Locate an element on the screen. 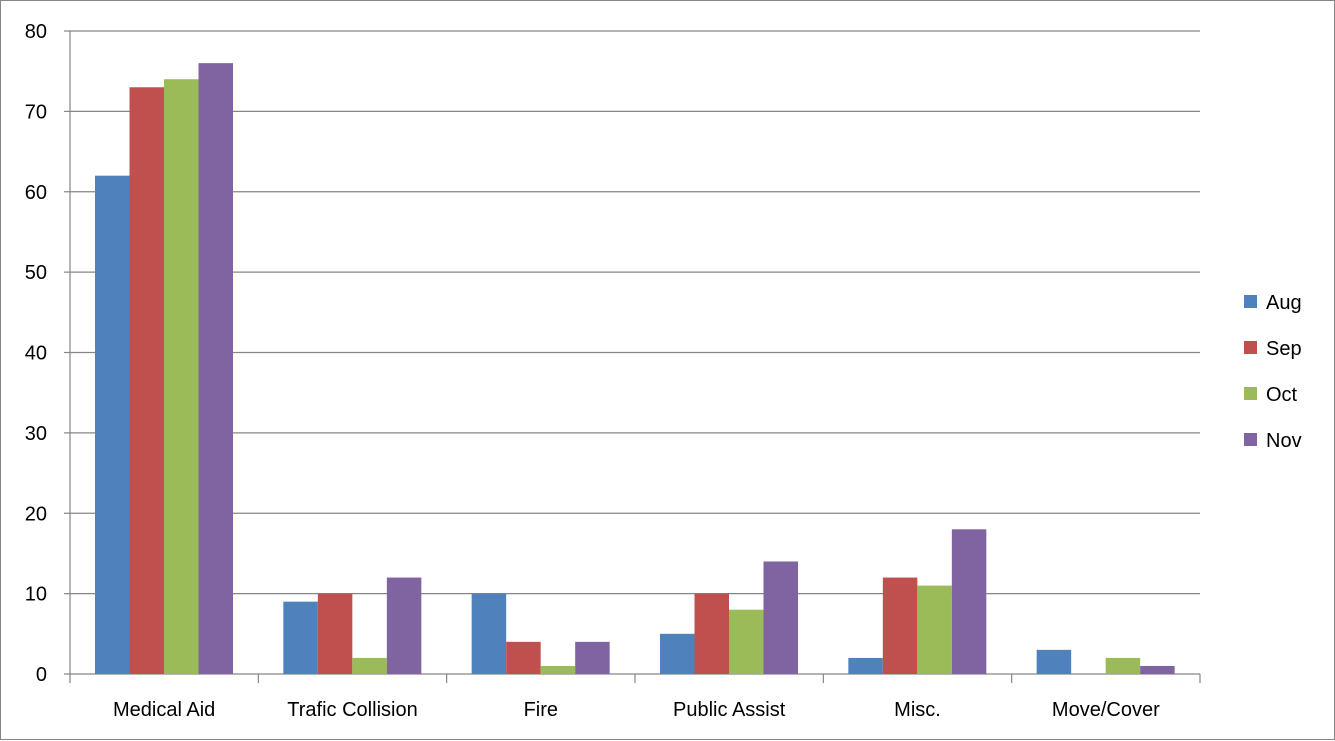 The image size is (1335, 741). y-tick-label: 20 is located at coordinates (36, 514).